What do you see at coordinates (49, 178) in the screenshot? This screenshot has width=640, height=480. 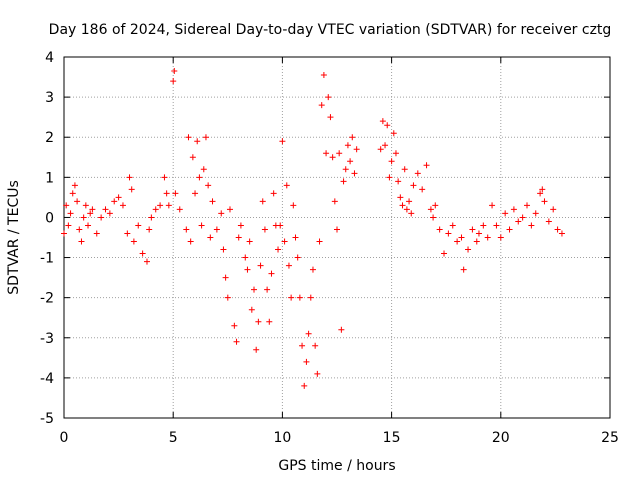 I see `y-tick-label: 1` at bounding box center [49, 178].